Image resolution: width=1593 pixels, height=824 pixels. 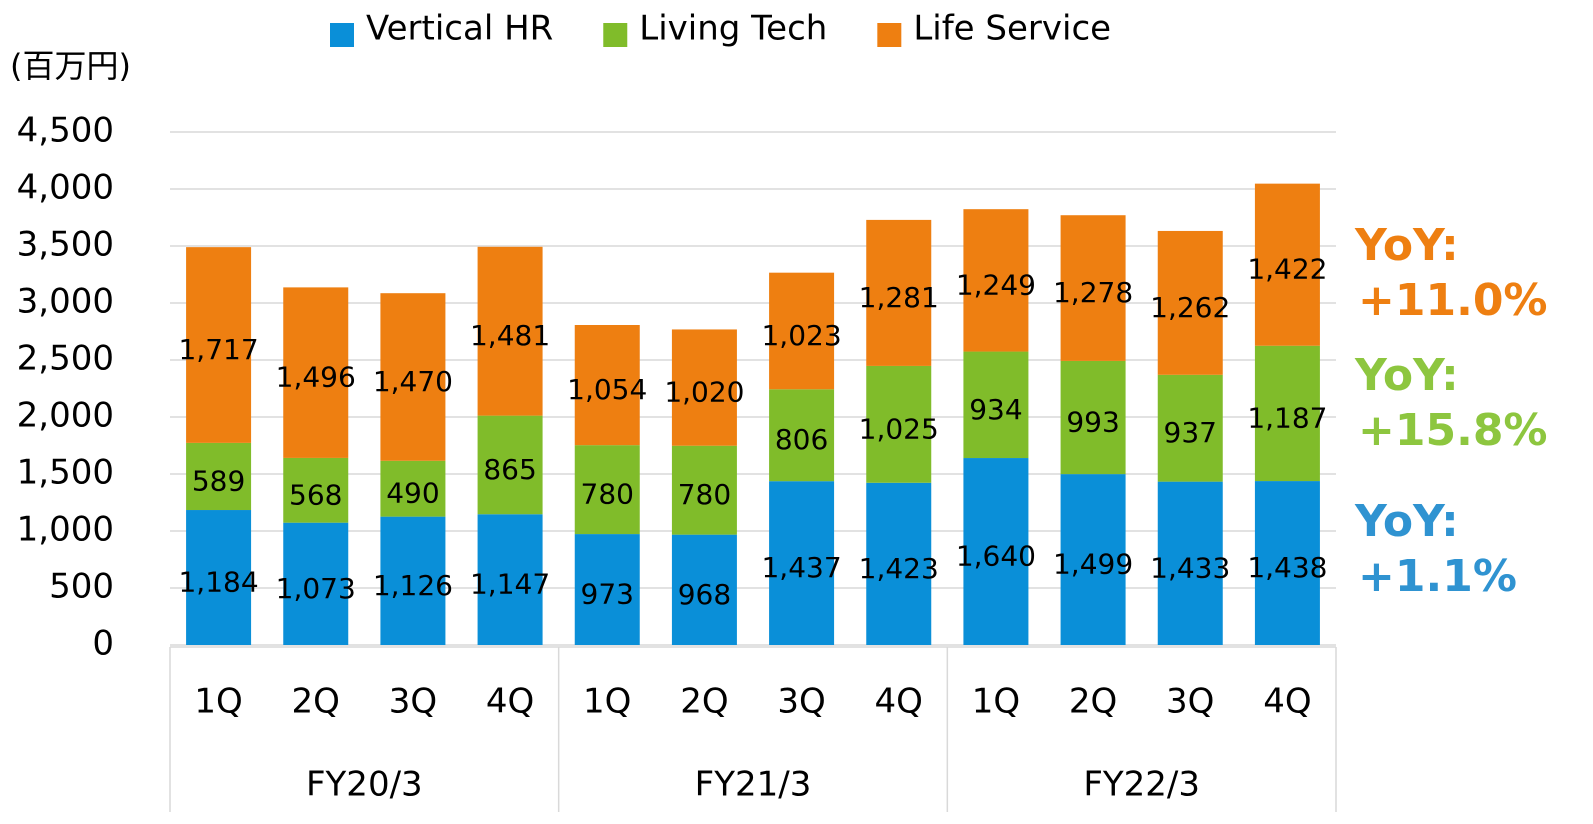 I want to click on legend-label: Vertical HR, so click(x=459, y=29).